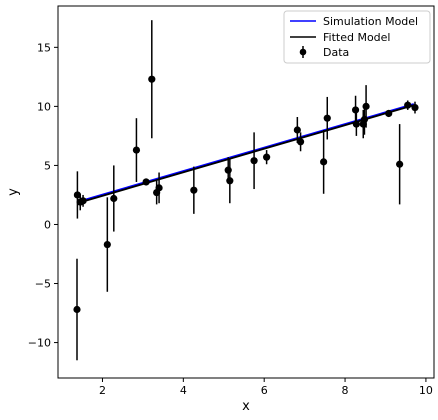 The image size is (438, 420). What do you see at coordinates (43, 195) in the screenshot?
I see `y-axis: −10 −5 0 5 10 15` at bounding box center [43, 195].